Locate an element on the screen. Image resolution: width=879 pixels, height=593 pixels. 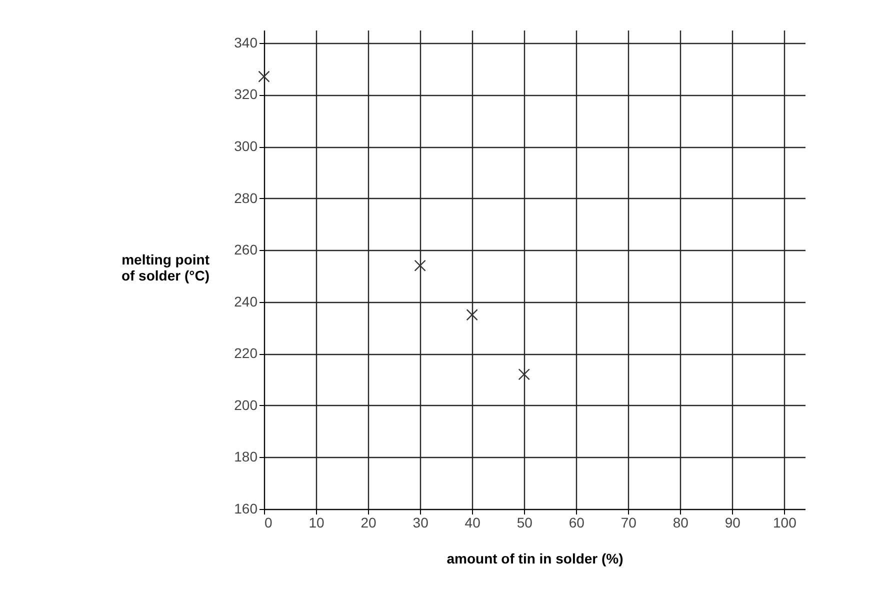
x-tick-label: 50 is located at coordinates (524, 522).